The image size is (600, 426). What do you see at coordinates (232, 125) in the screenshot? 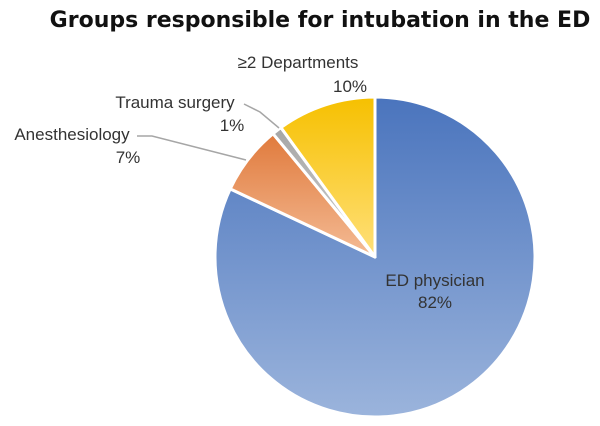
I see `slice-value-trauma-surgery: 1%` at bounding box center [232, 125].